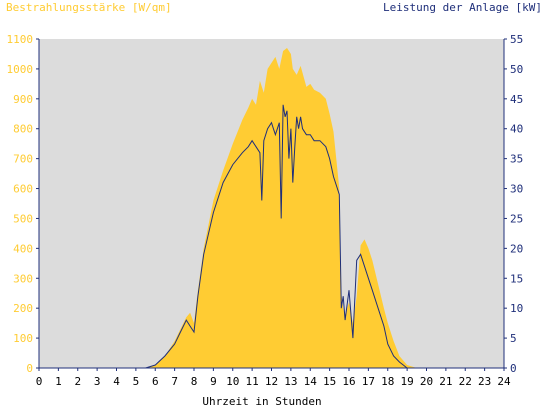 This screenshot has height=408, width=544. I want to click on x-tick-label: 2, so click(77, 381).